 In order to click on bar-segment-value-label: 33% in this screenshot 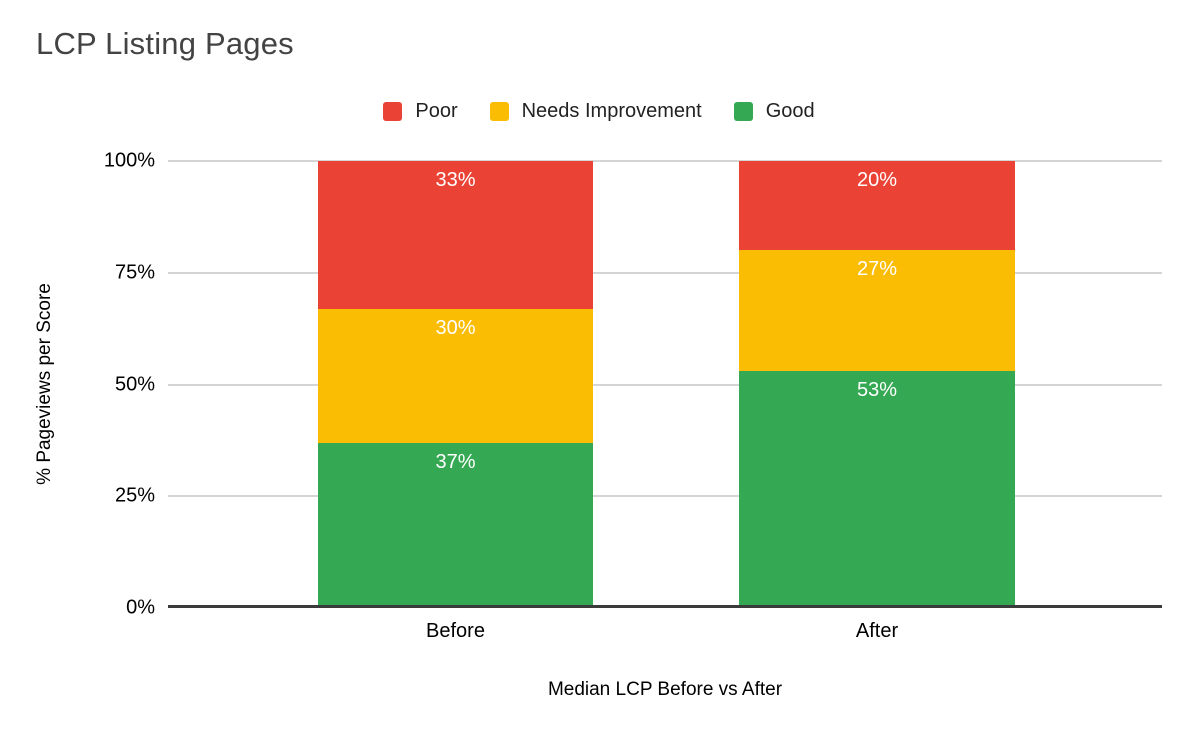, I will do `click(455, 180)`.